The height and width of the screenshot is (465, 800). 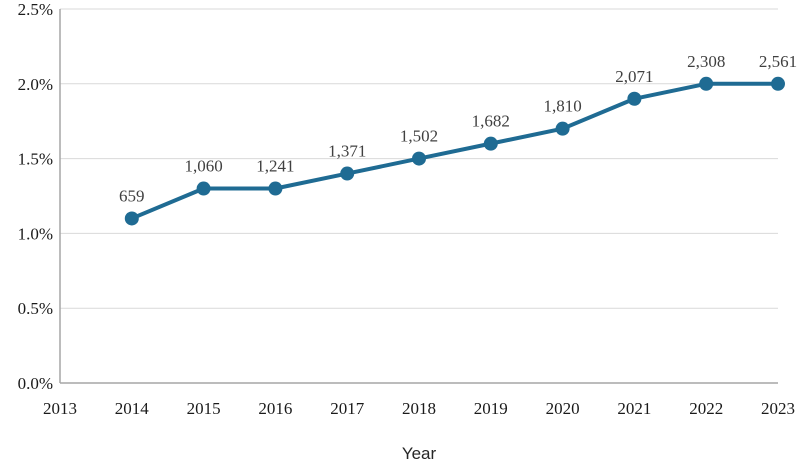 What do you see at coordinates (347, 151) in the screenshot?
I see `data-point-label: 1,371` at bounding box center [347, 151].